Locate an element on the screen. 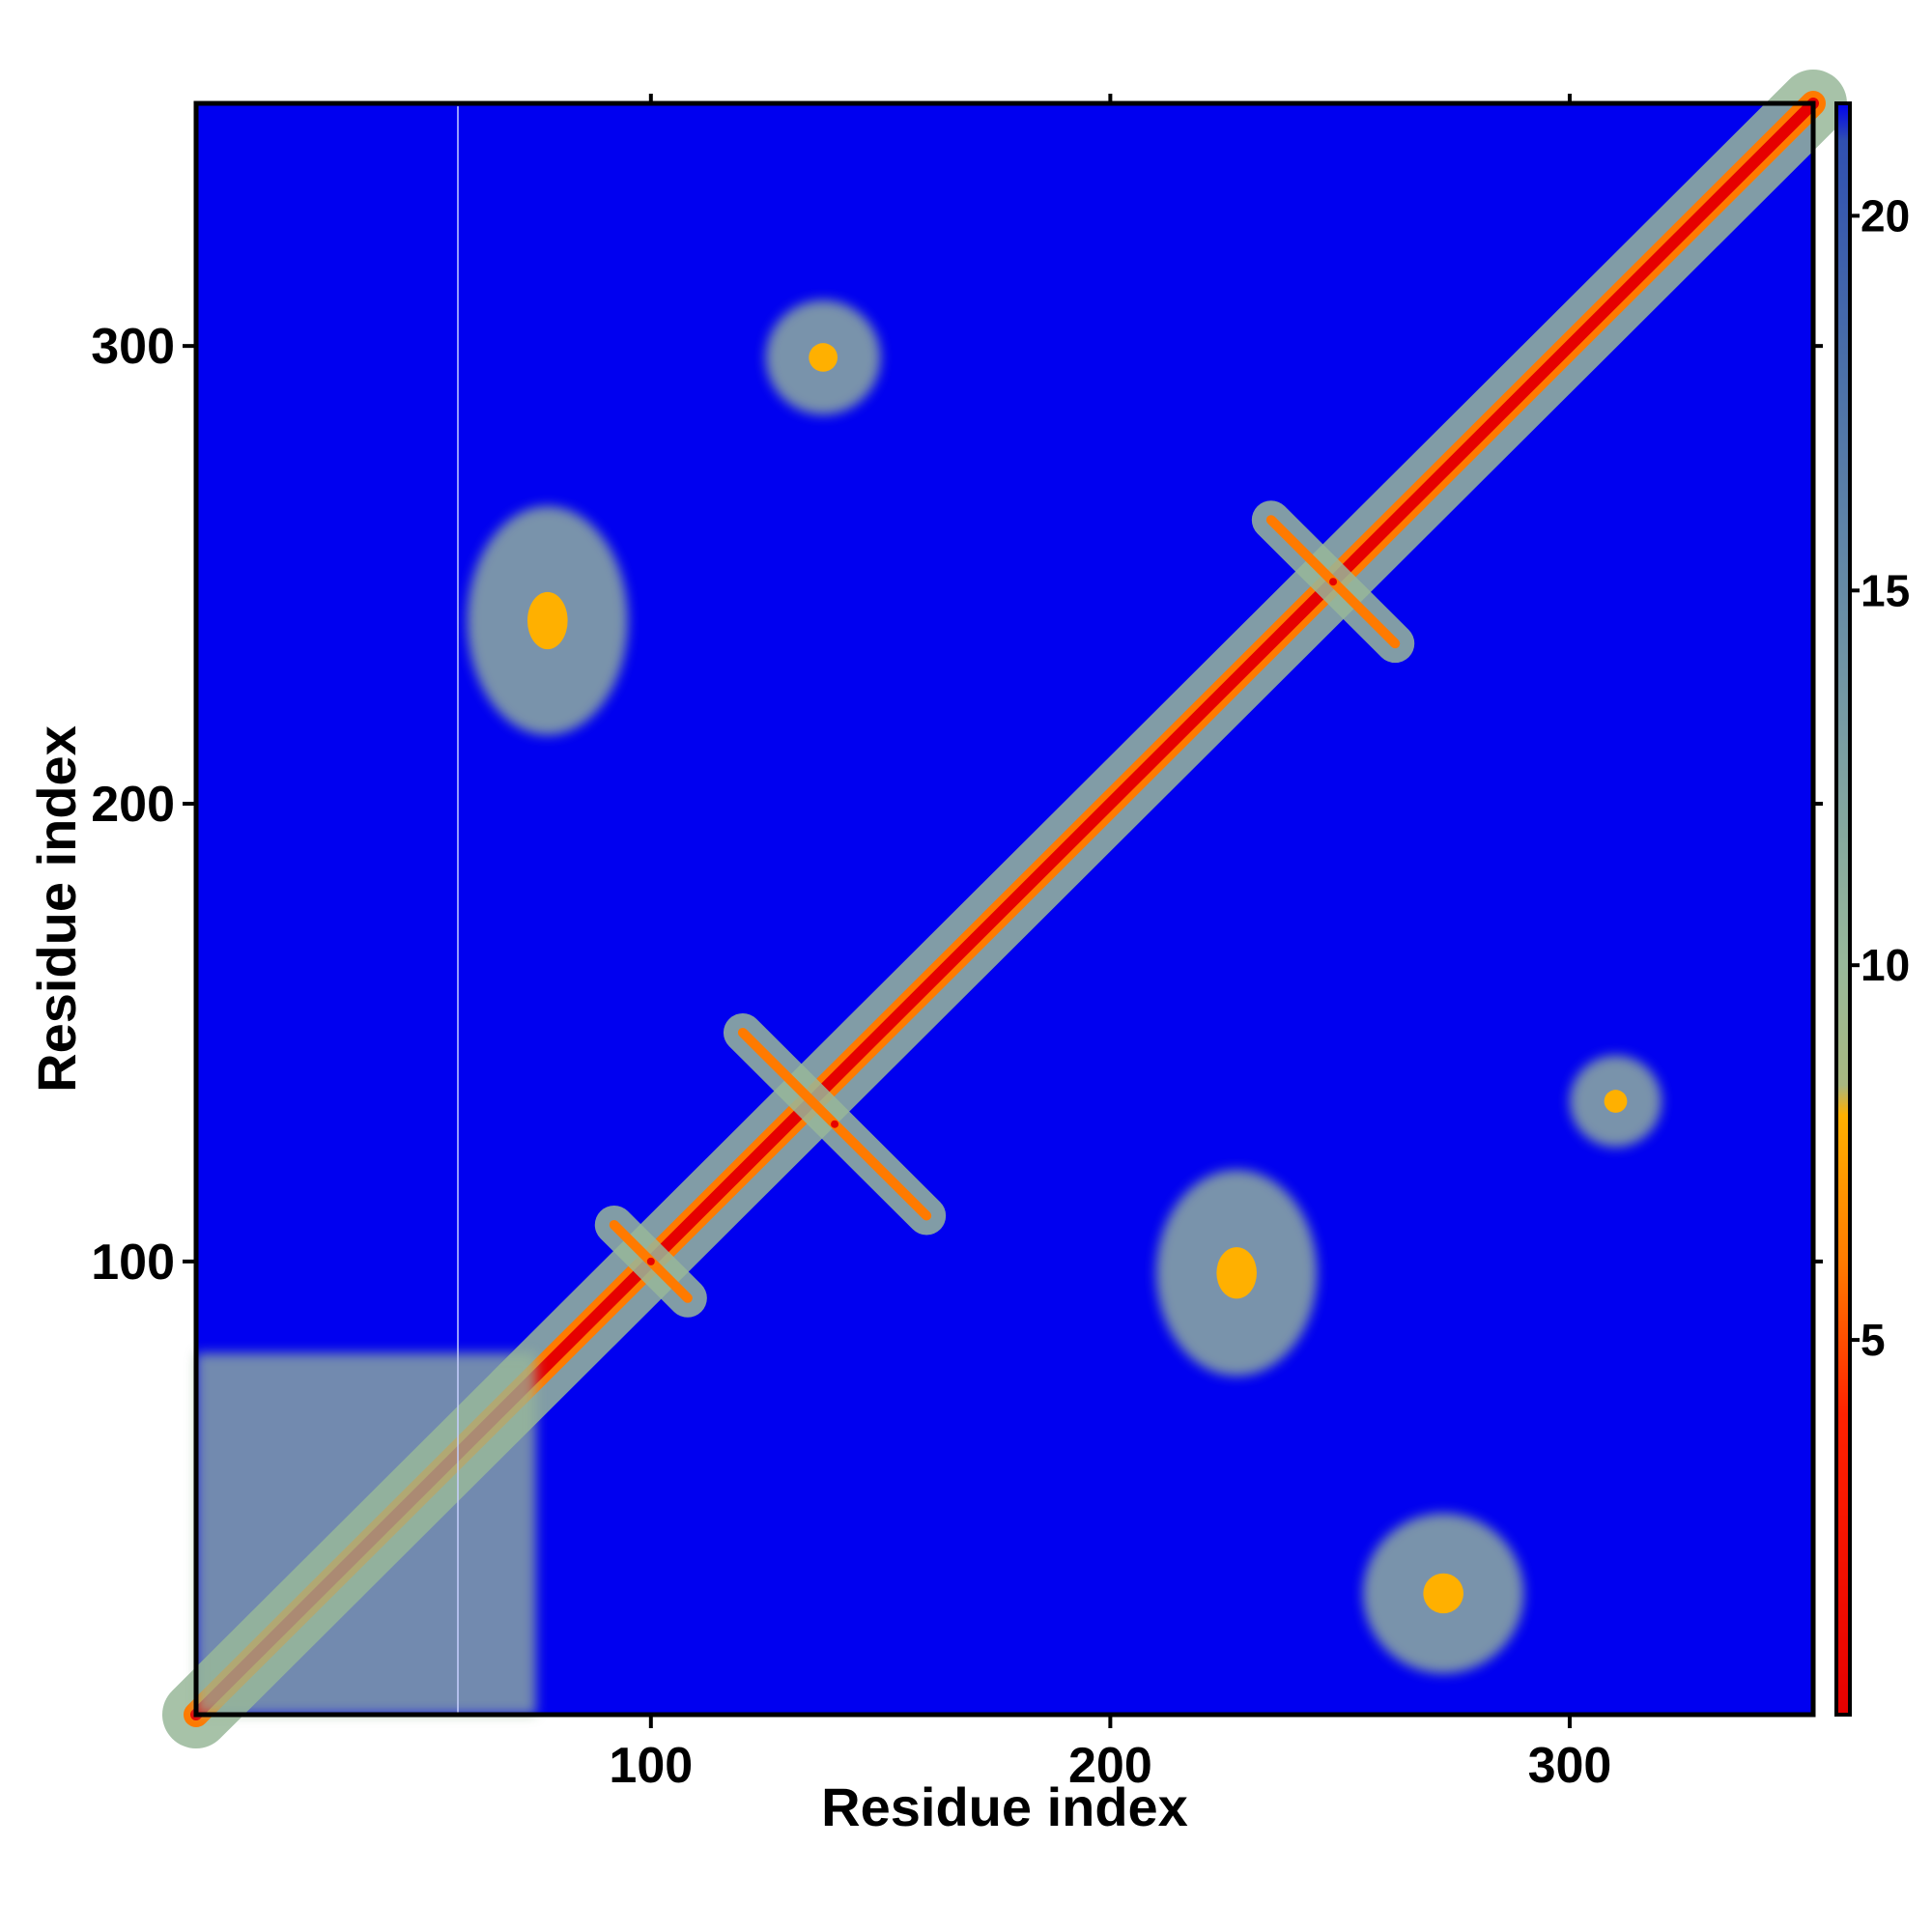  y-tick-label: 200 is located at coordinates (133, 805).